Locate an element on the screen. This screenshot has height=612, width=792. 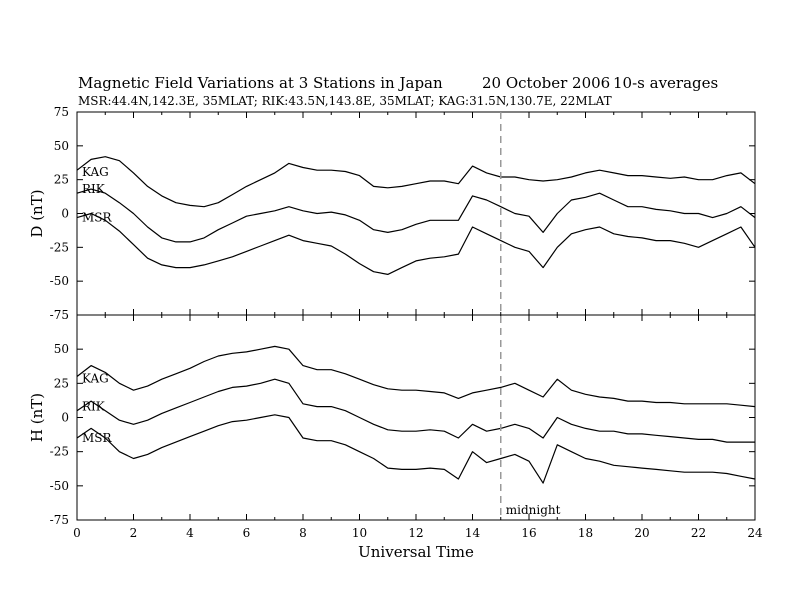
x-tick-label: 2 is located at coordinates (134, 533).